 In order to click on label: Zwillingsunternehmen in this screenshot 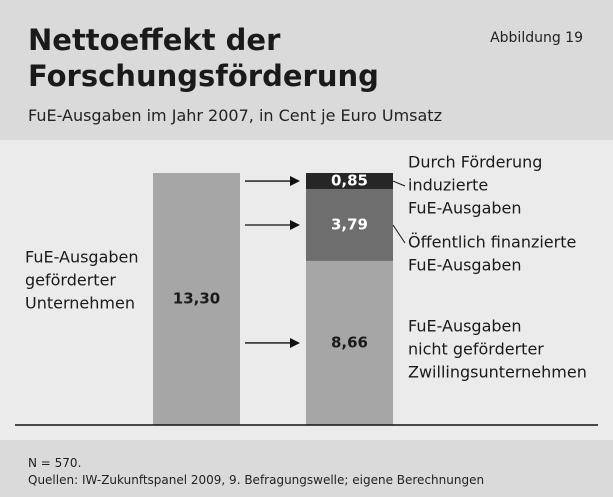, I will do `click(497, 371)`.